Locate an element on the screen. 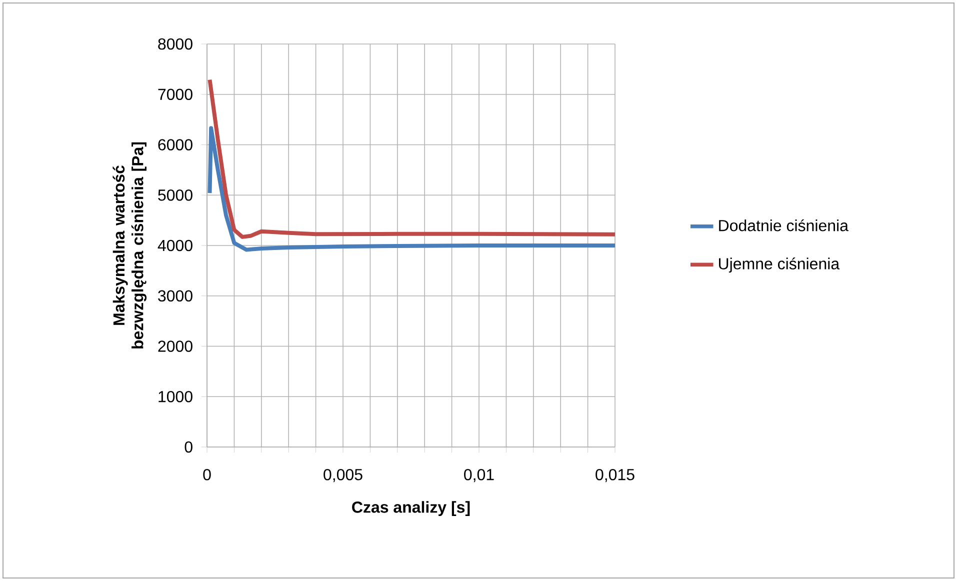 This screenshot has width=957, height=581. x-tick-label: 0 is located at coordinates (207, 474).